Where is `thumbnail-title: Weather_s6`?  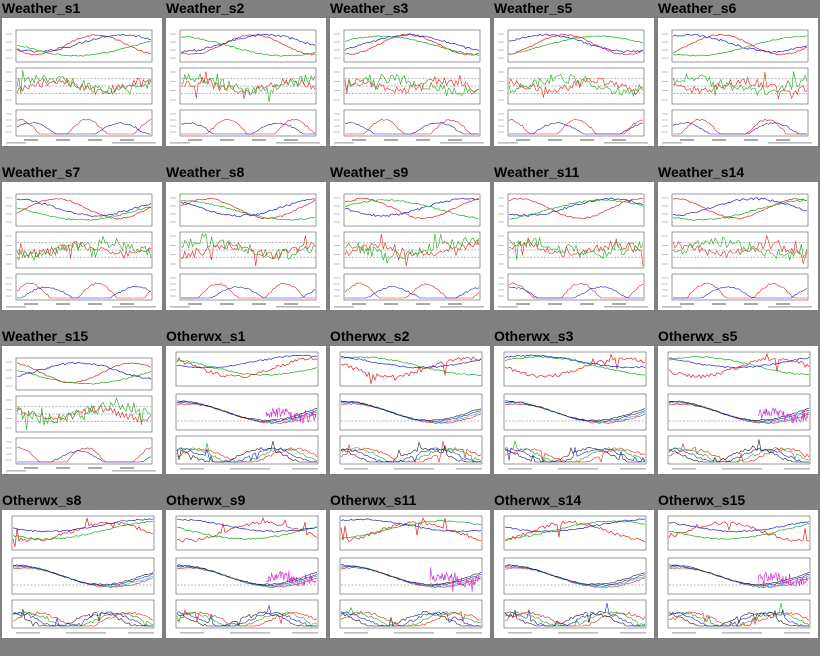
thumbnail-title: Weather_s6 is located at coordinates (697, 8).